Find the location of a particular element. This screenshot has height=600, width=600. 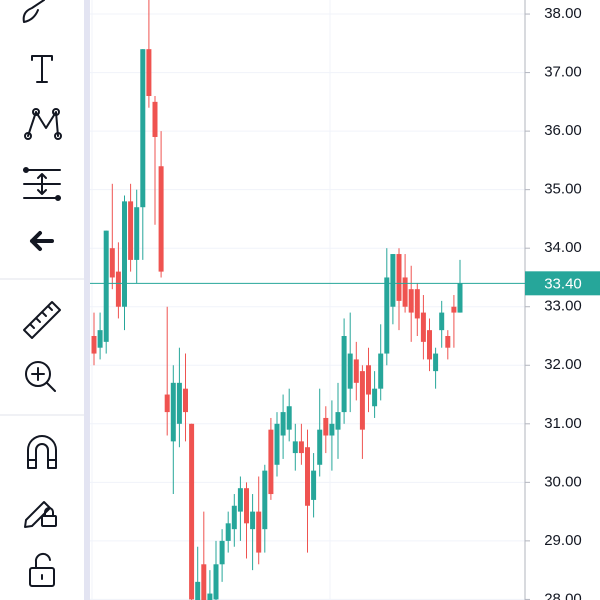

y-tick-label: 37.00 is located at coordinates (563, 72).